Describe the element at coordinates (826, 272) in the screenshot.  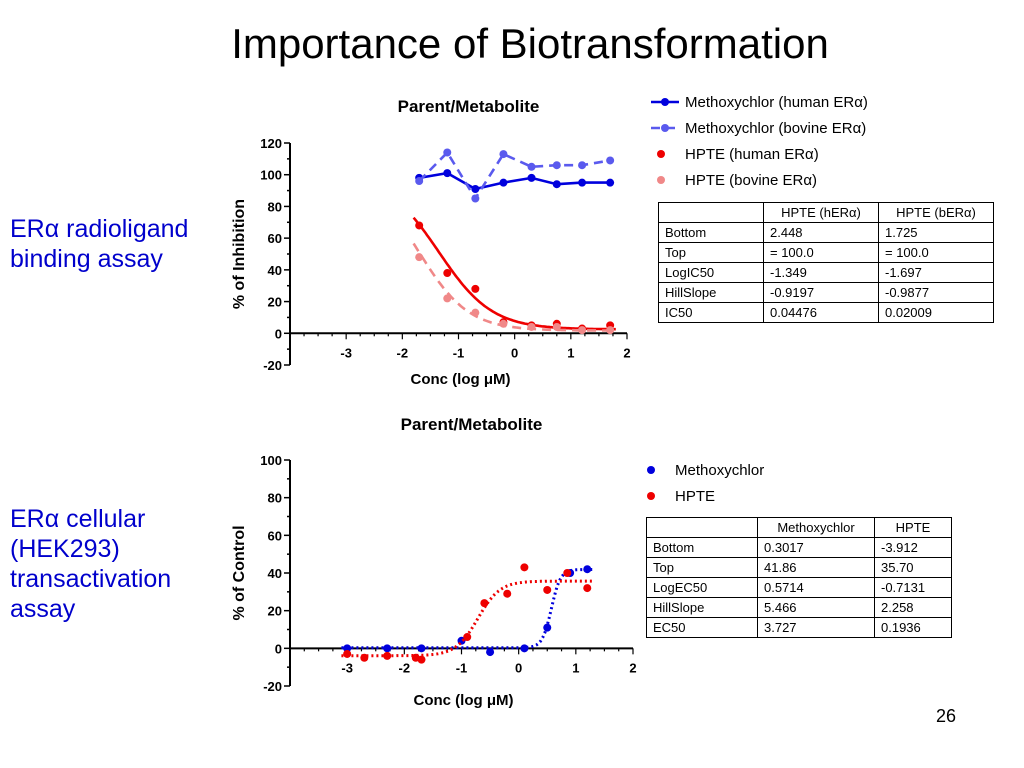
I see `table-row: LogIC50 -1.349 -1.697` at that location.